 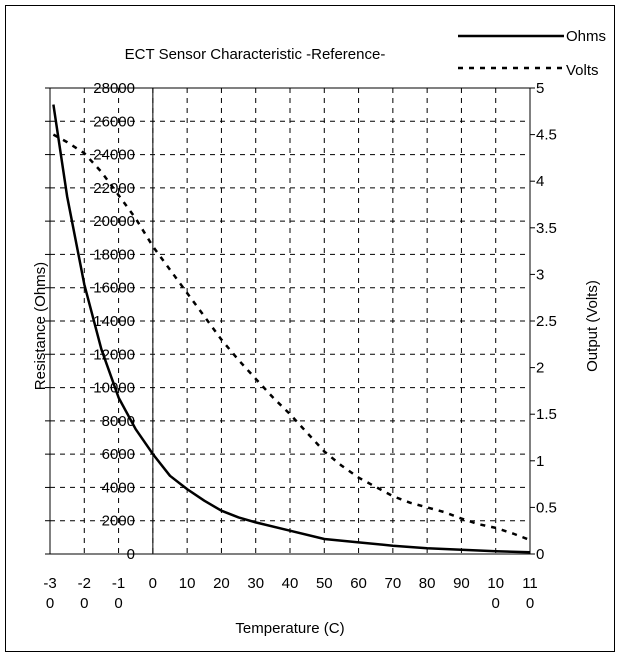 What do you see at coordinates (114, 155) in the screenshot?
I see `y-tick-label: 24000` at bounding box center [114, 155].